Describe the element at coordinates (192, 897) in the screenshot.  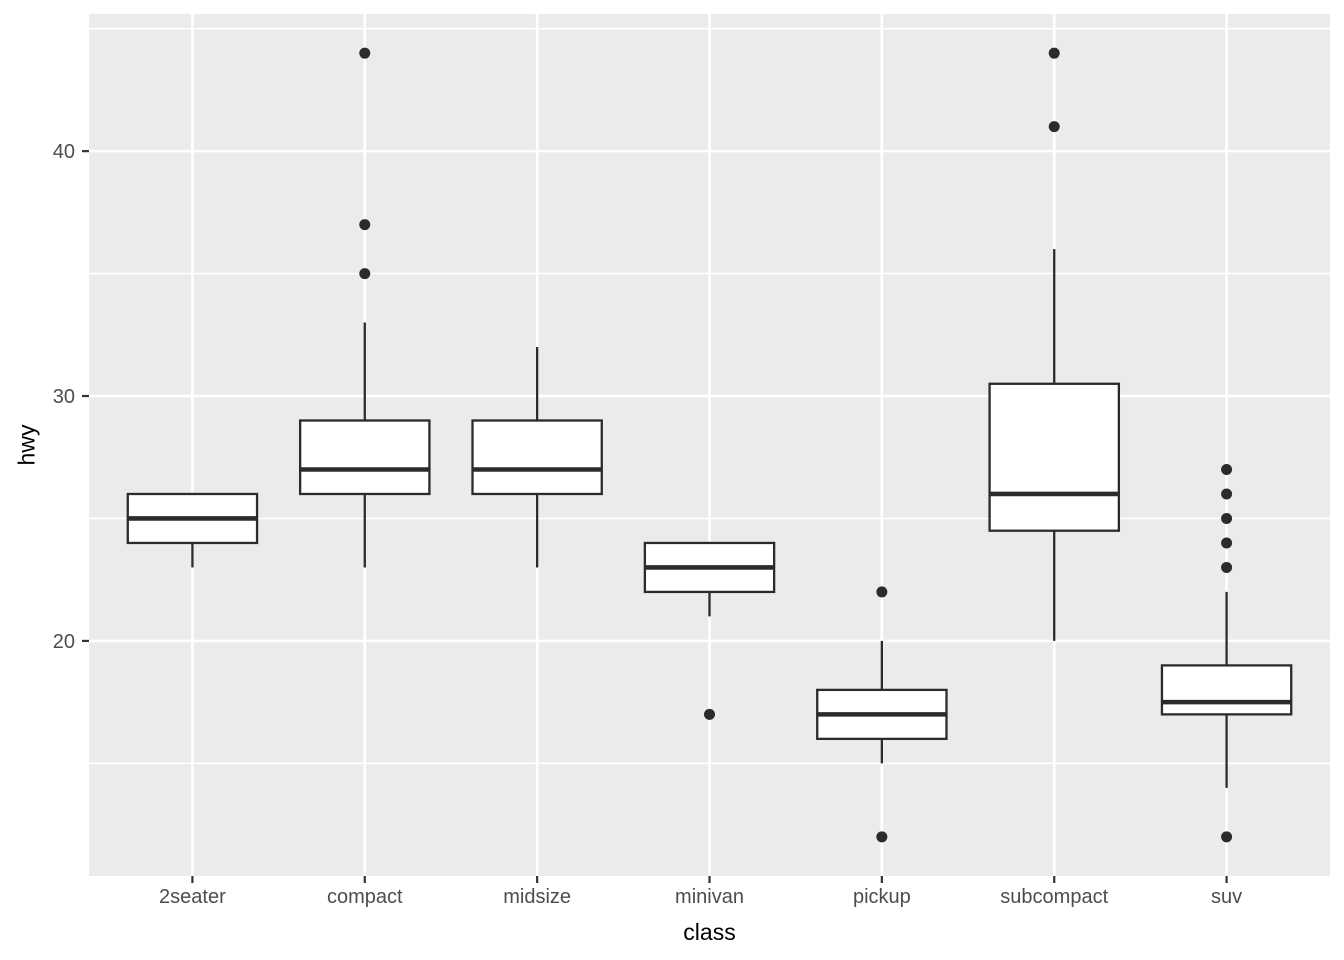
I see `x-tick-label-2seater: 2seater` at that location.